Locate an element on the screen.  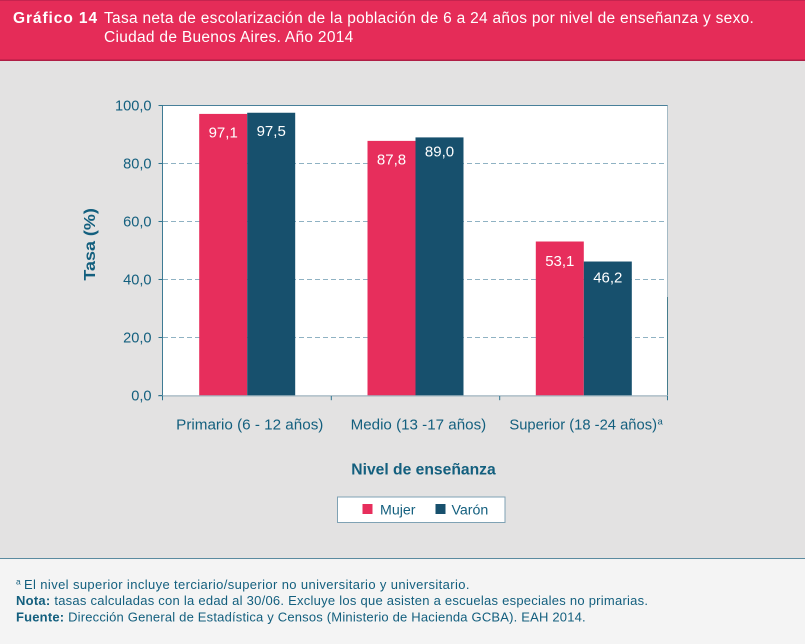
svg-text: 0,0 is located at coordinates (141, 397).